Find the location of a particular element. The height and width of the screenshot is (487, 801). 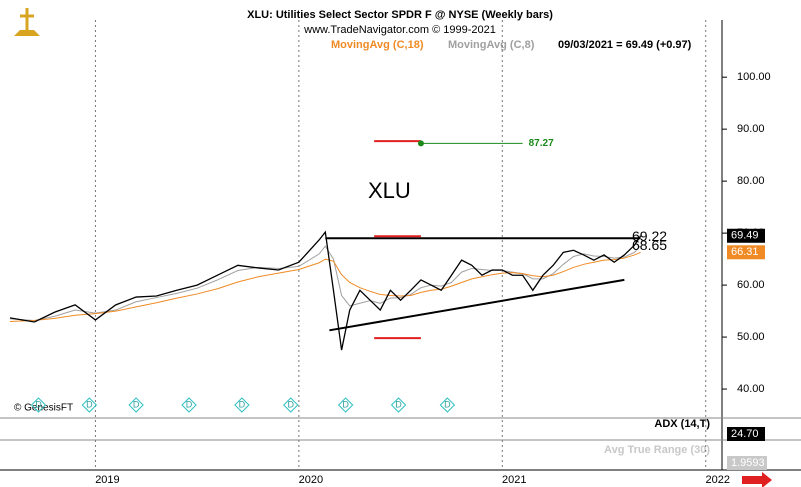

scroll-arrow is located at coordinates (757, 479).